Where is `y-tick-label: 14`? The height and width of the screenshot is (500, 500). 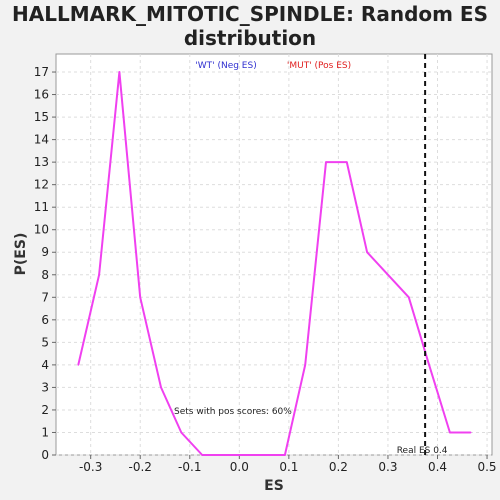 y-tick-label: 14 is located at coordinates (41, 140).